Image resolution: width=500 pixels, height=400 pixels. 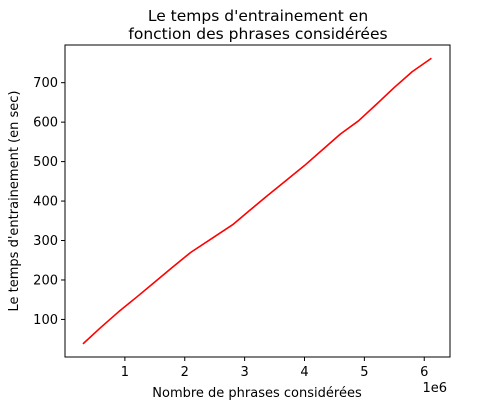 What do you see at coordinates (45, 83) in the screenshot?
I see `y-tick-label: 700` at bounding box center [45, 83].